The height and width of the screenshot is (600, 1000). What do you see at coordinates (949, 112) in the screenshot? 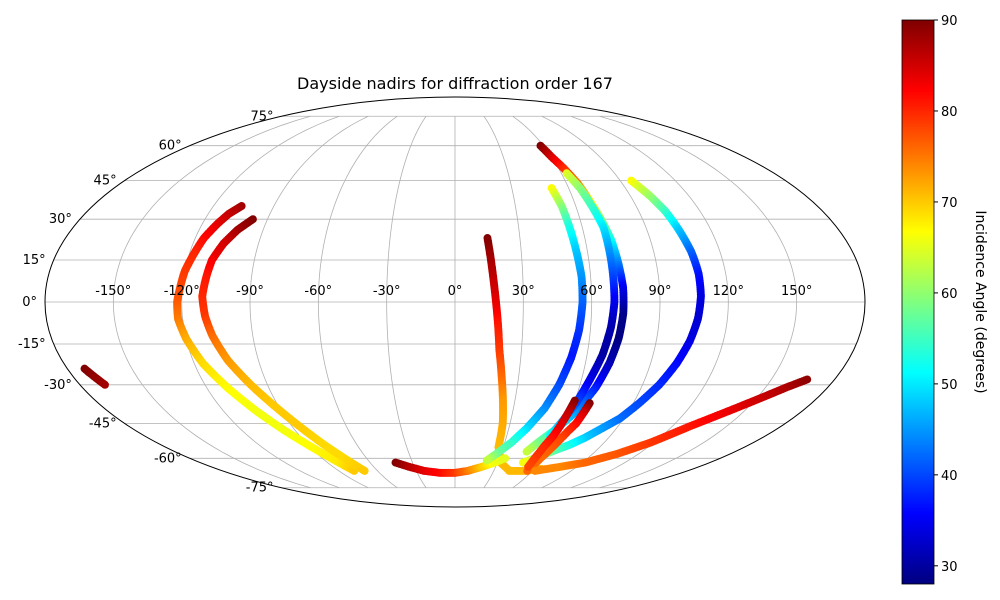
I see `colorbar-tick-label: 80` at bounding box center [949, 112].